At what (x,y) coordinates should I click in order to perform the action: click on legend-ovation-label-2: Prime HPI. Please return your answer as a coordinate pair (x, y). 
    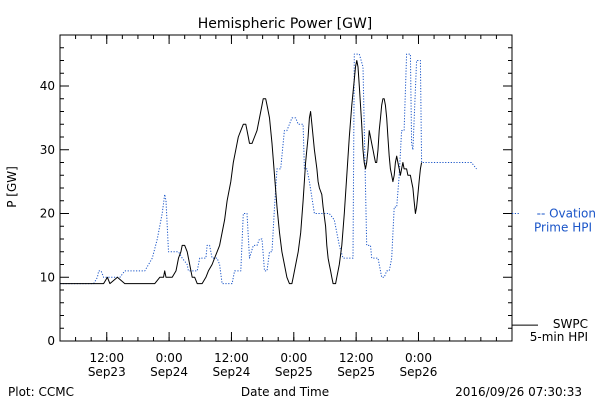
    Looking at the image, I should click on (563, 228).